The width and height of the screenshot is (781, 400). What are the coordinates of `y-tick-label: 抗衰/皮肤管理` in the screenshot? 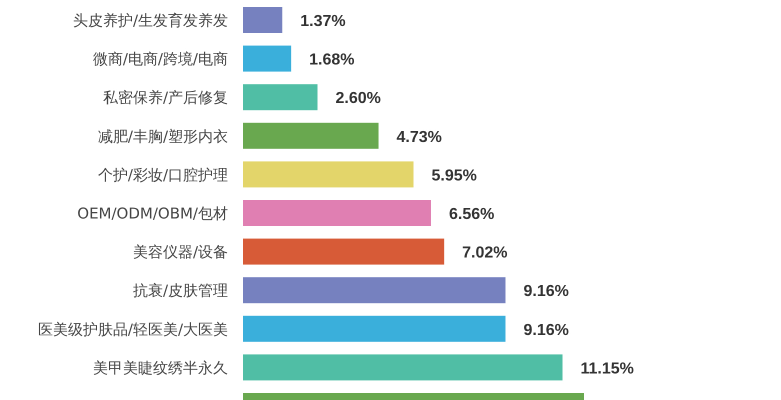 It's located at (180, 291).